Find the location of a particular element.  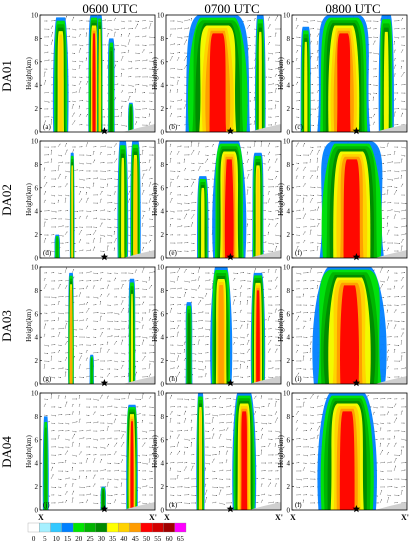

panel-j: 0 2 4 6 8 10 Height(km) (j) is located at coordinates (90, 452).